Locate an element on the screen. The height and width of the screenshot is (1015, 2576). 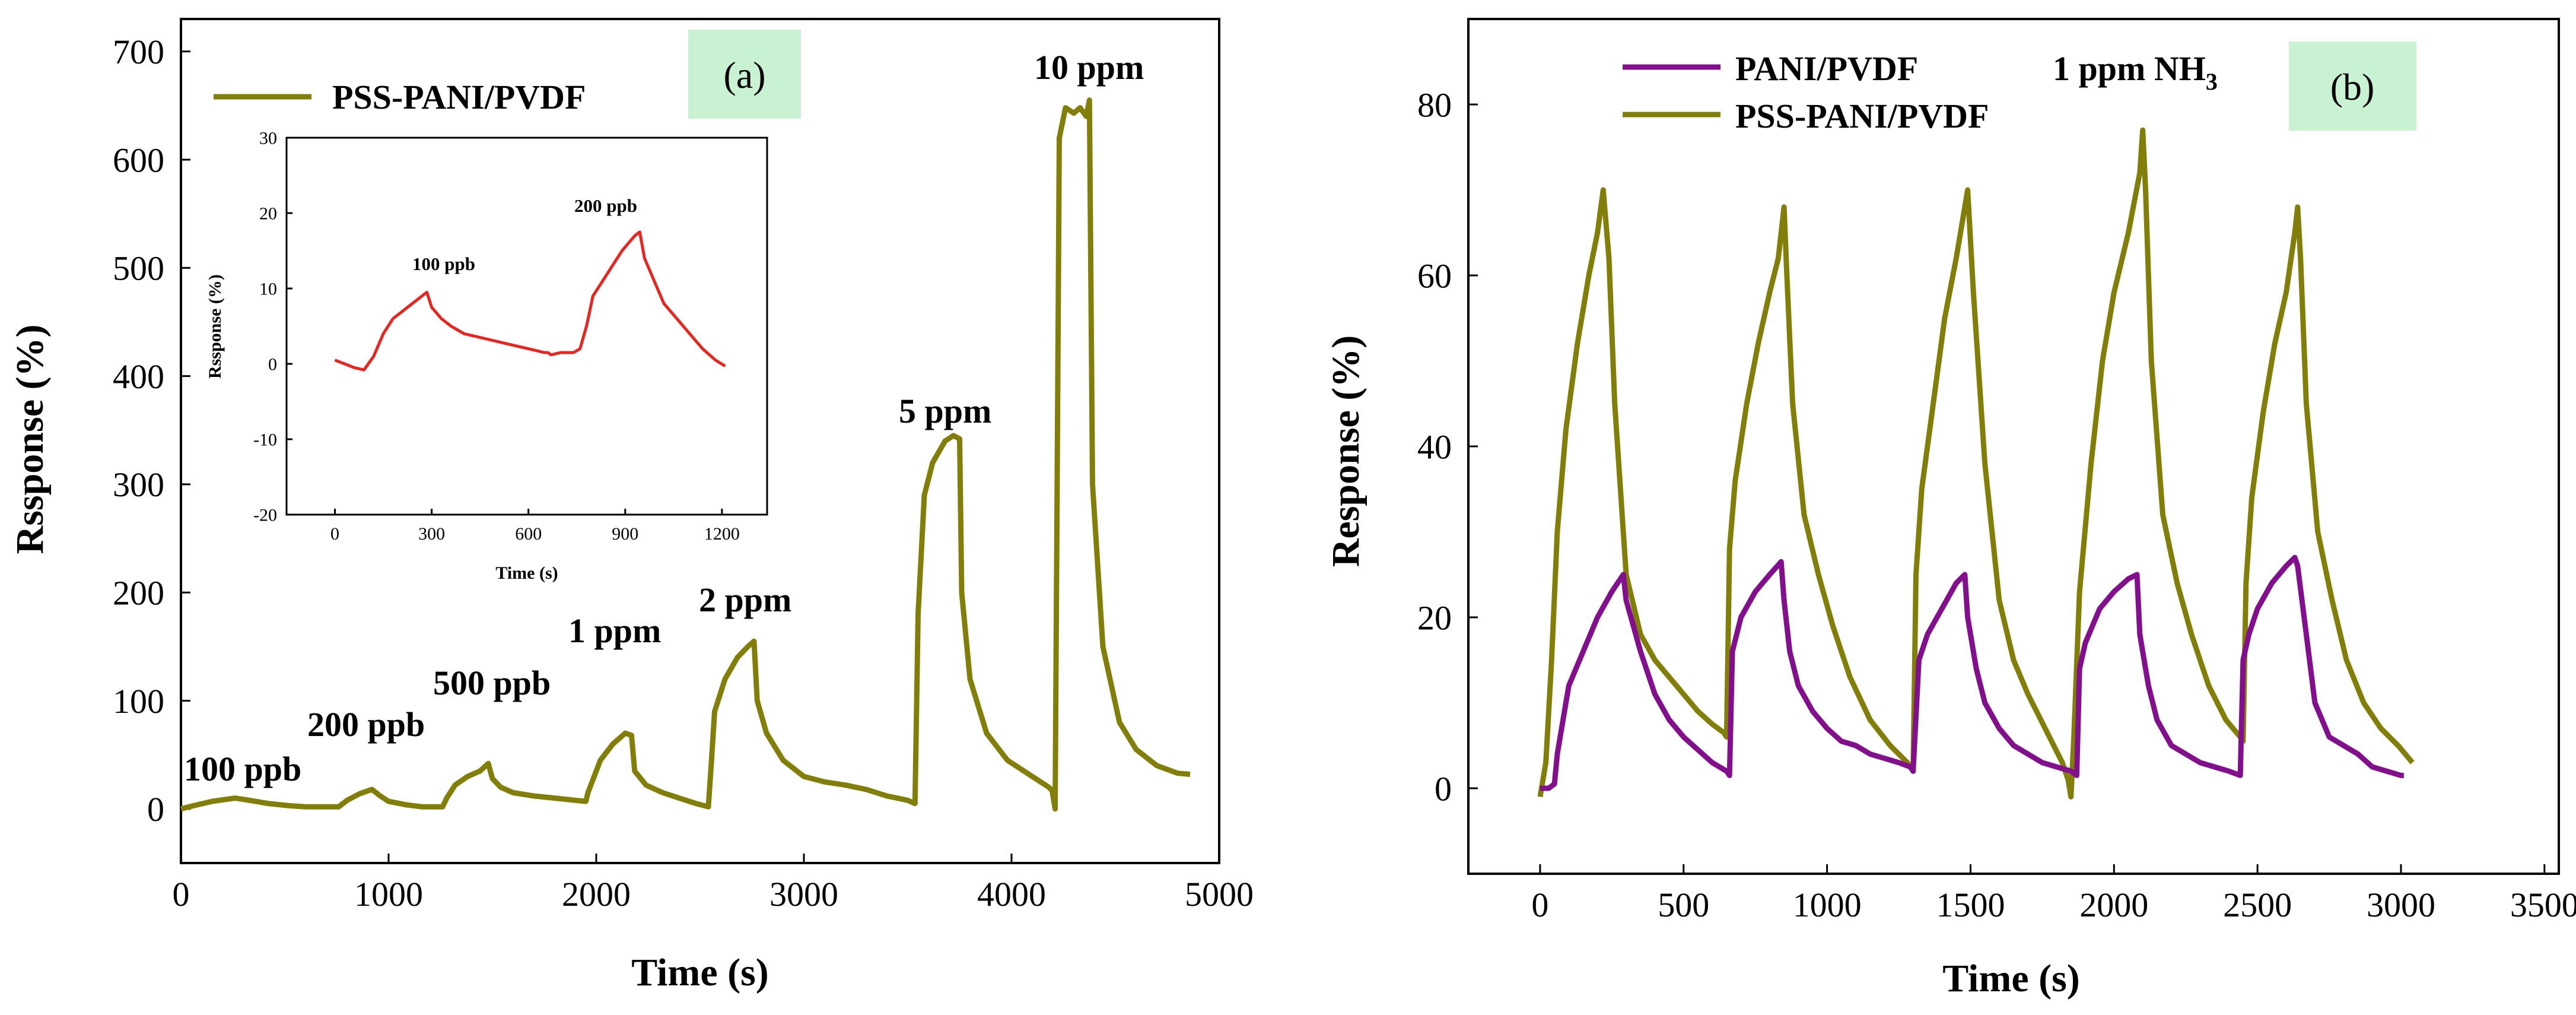
a-x-tick-label-0: 0 is located at coordinates (181, 894).